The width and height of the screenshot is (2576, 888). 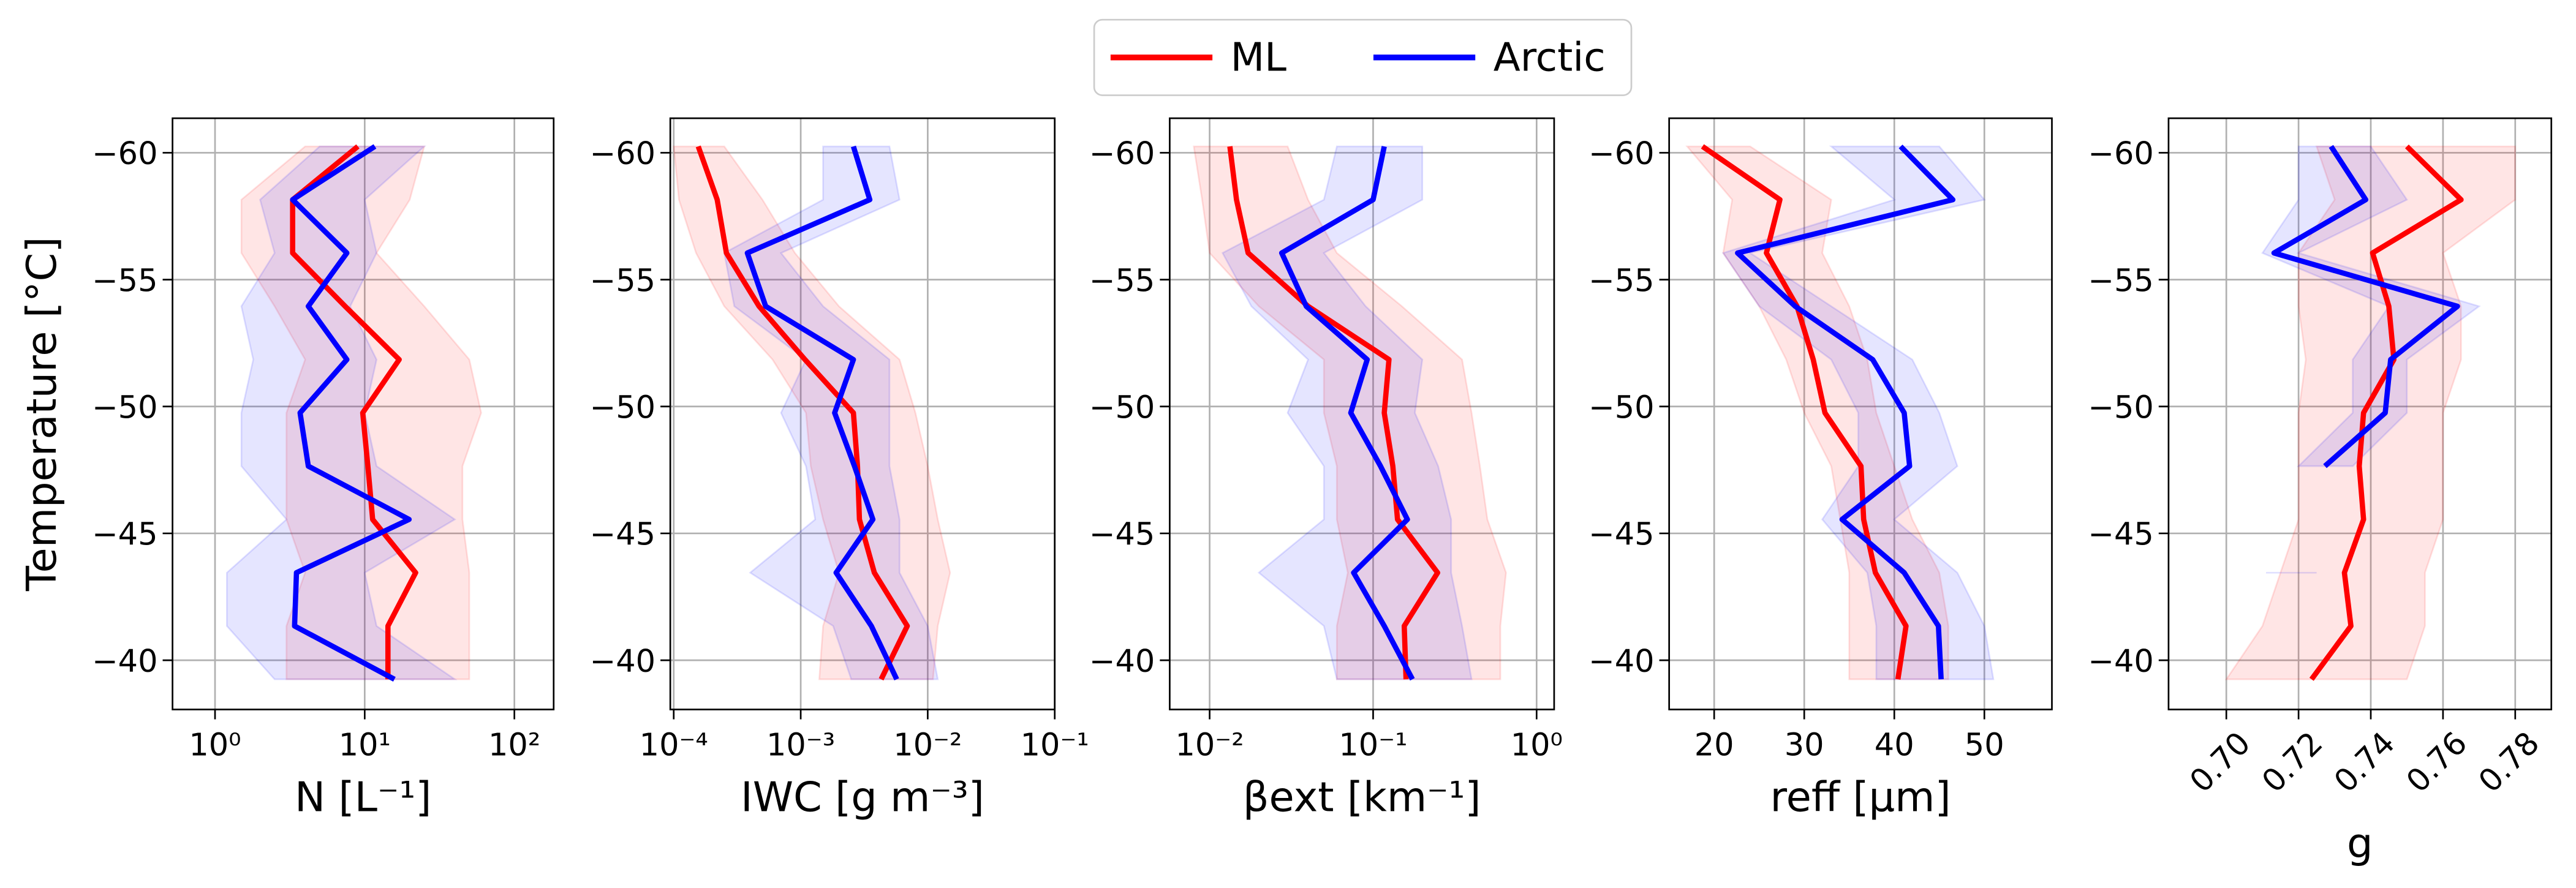 I want to click on x-tick-label: 0.70, so click(x=2220, y=762).